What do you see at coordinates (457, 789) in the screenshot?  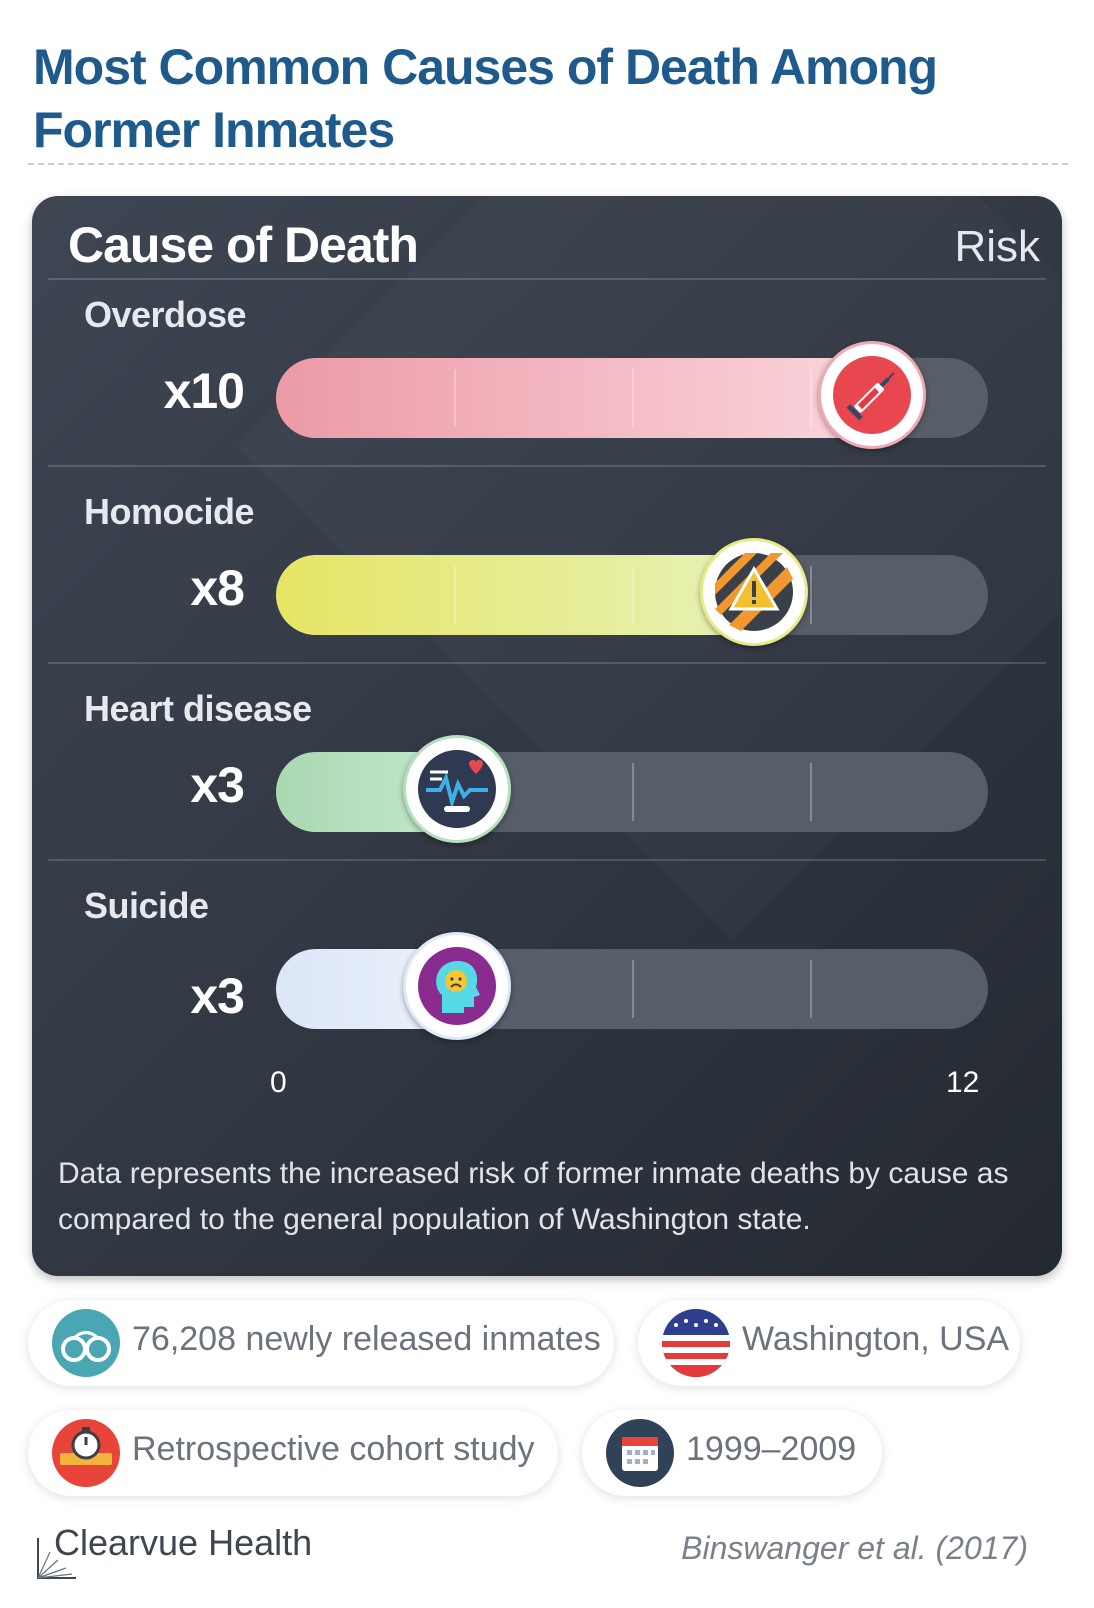 I see `heart-monitor-icon` at bounding box center [457, 789].